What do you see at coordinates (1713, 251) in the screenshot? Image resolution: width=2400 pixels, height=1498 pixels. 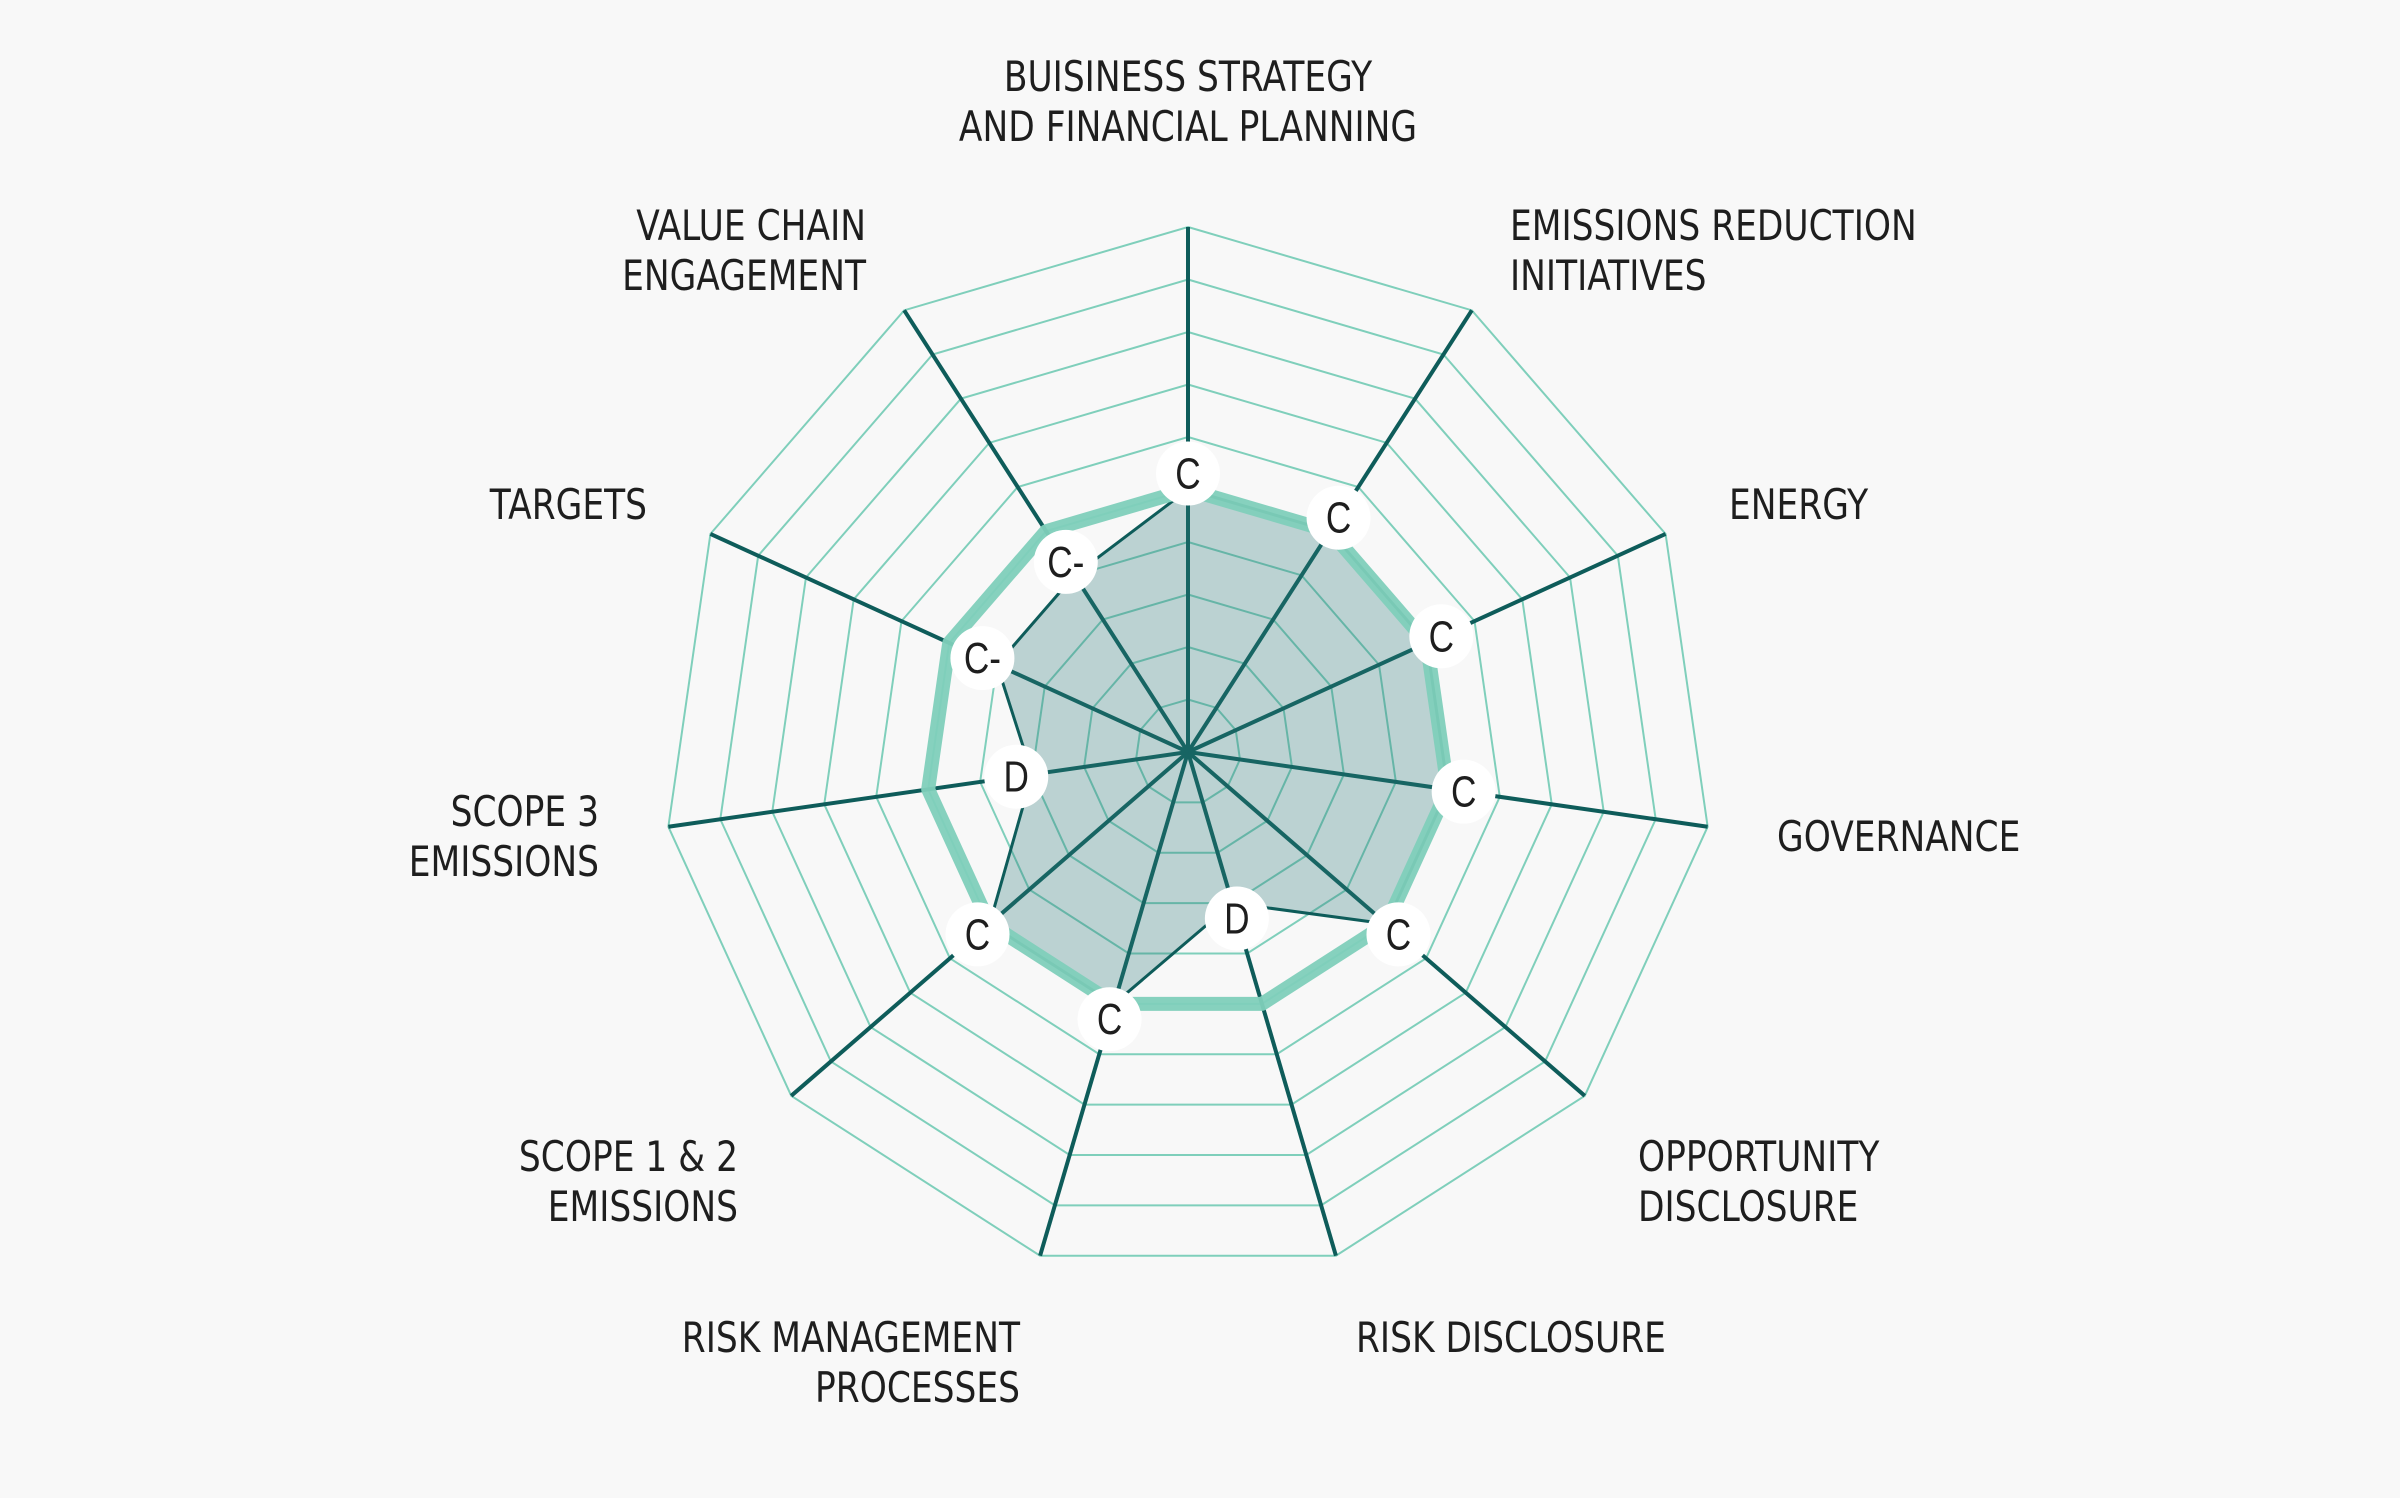 I see `axis-label: EMISSIONS REDUCTION INITIATIVES` at bounding box center [1713, 251].